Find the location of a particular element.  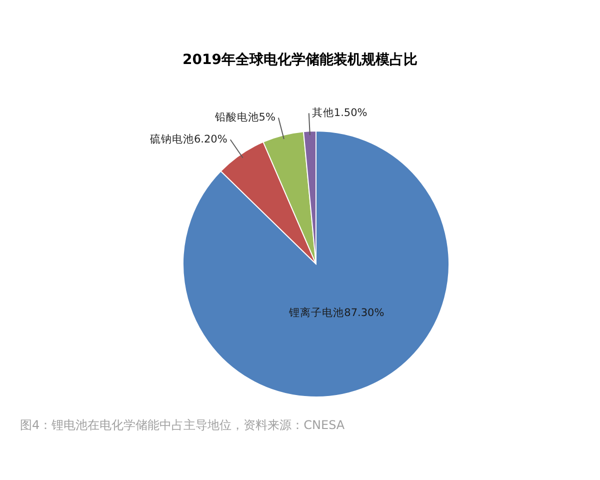

slice-label: 锂离子电池87.30% is located at coordinates (336, 313).